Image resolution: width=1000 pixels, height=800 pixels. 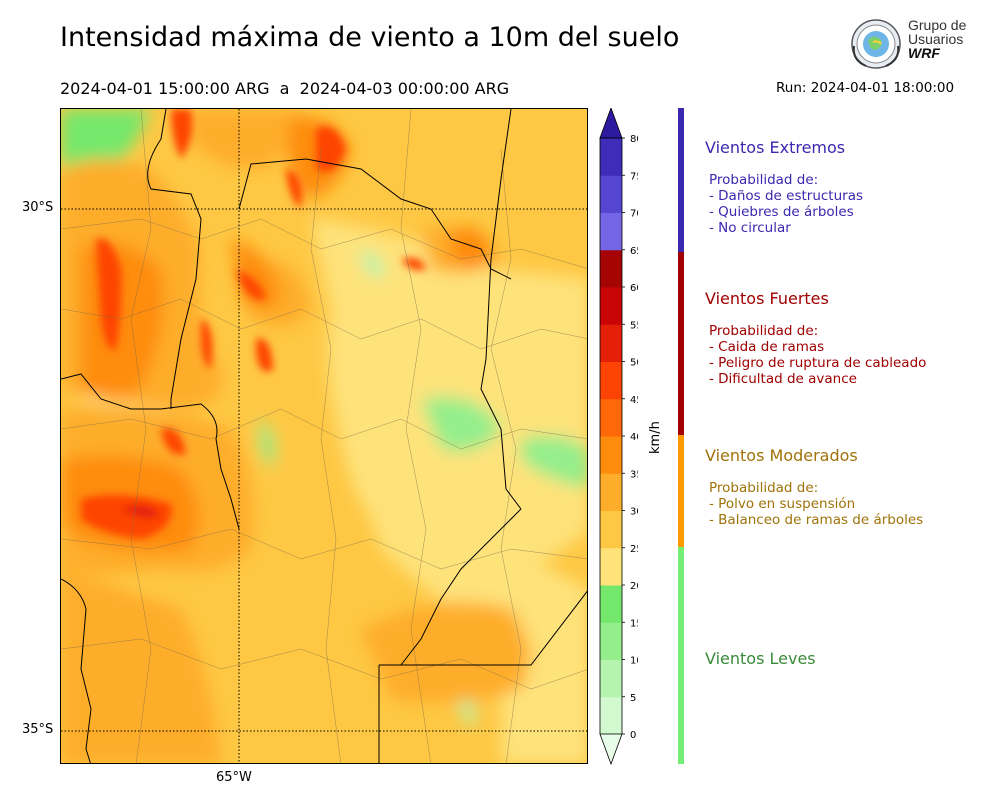 I want to click on colorbar-tick-label: 50, so click(x=634, y=363).